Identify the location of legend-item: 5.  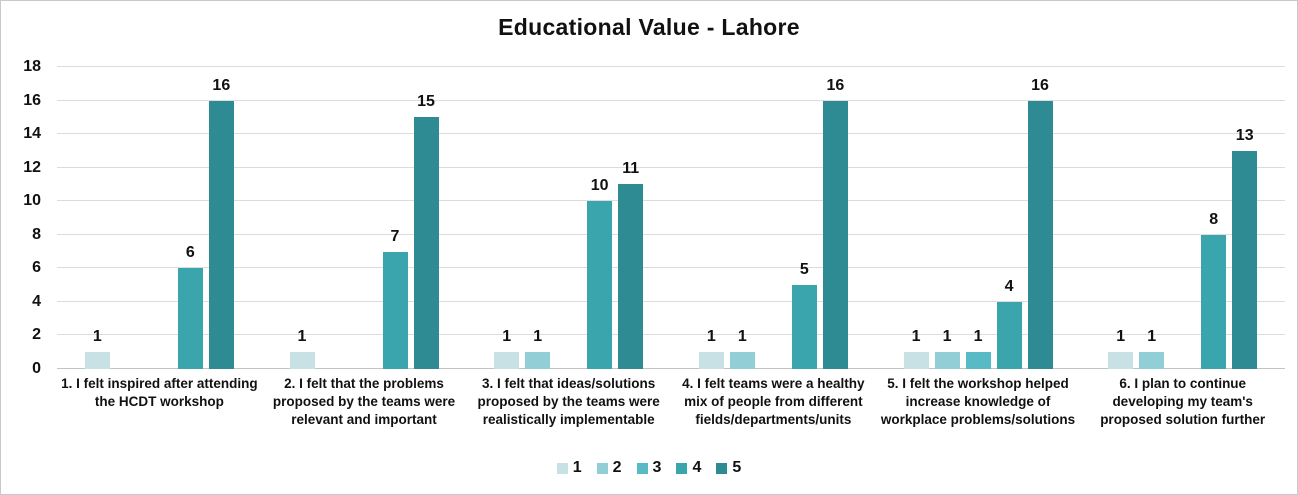
(728, 468).